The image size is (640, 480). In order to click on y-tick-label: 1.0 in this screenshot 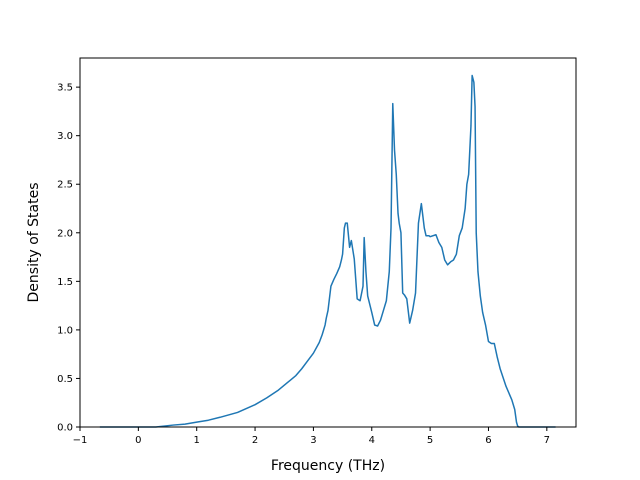, I will do `click(65, 330)`.